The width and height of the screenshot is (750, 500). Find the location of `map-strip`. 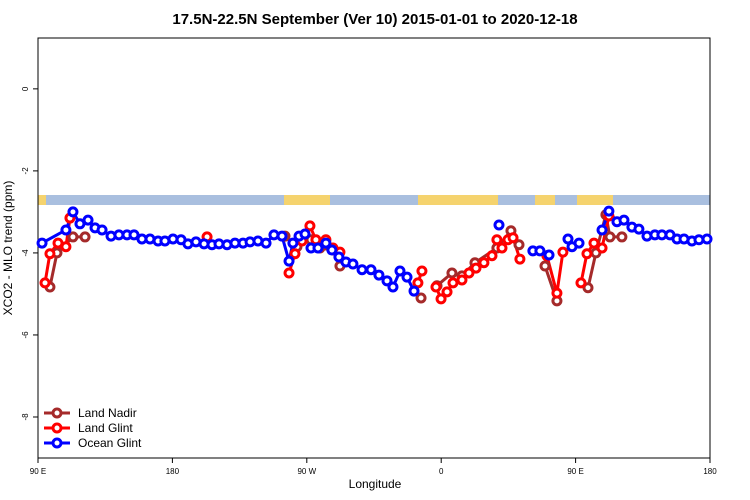

map-strip is located at coordinates (374, 200).